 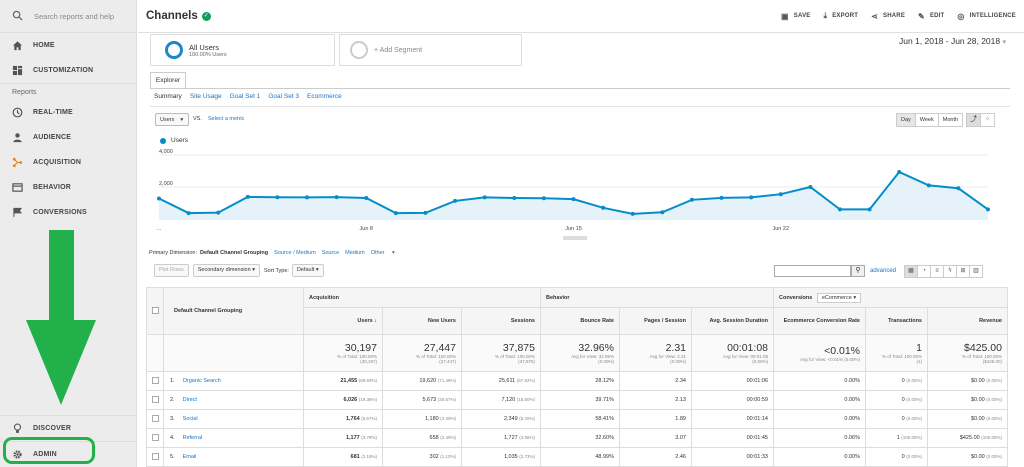 I want to click on col-avg-duration: Avg. Session Duration, so click(x=732, y=321).